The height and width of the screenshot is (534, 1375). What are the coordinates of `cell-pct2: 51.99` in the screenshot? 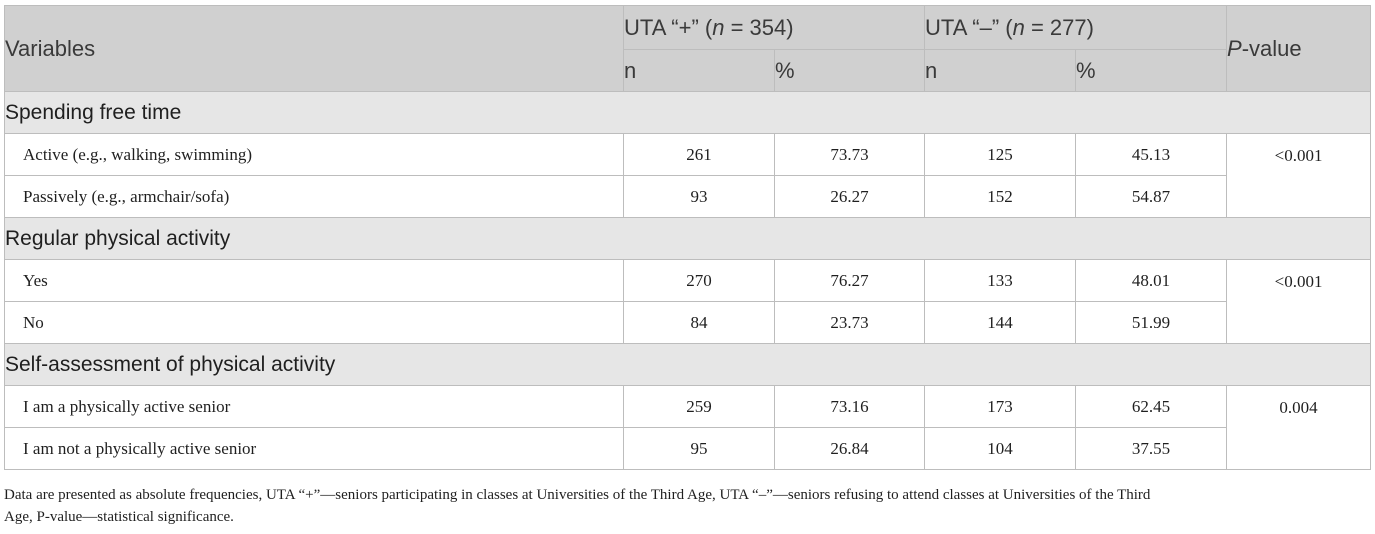 It's located at (1151, 322).